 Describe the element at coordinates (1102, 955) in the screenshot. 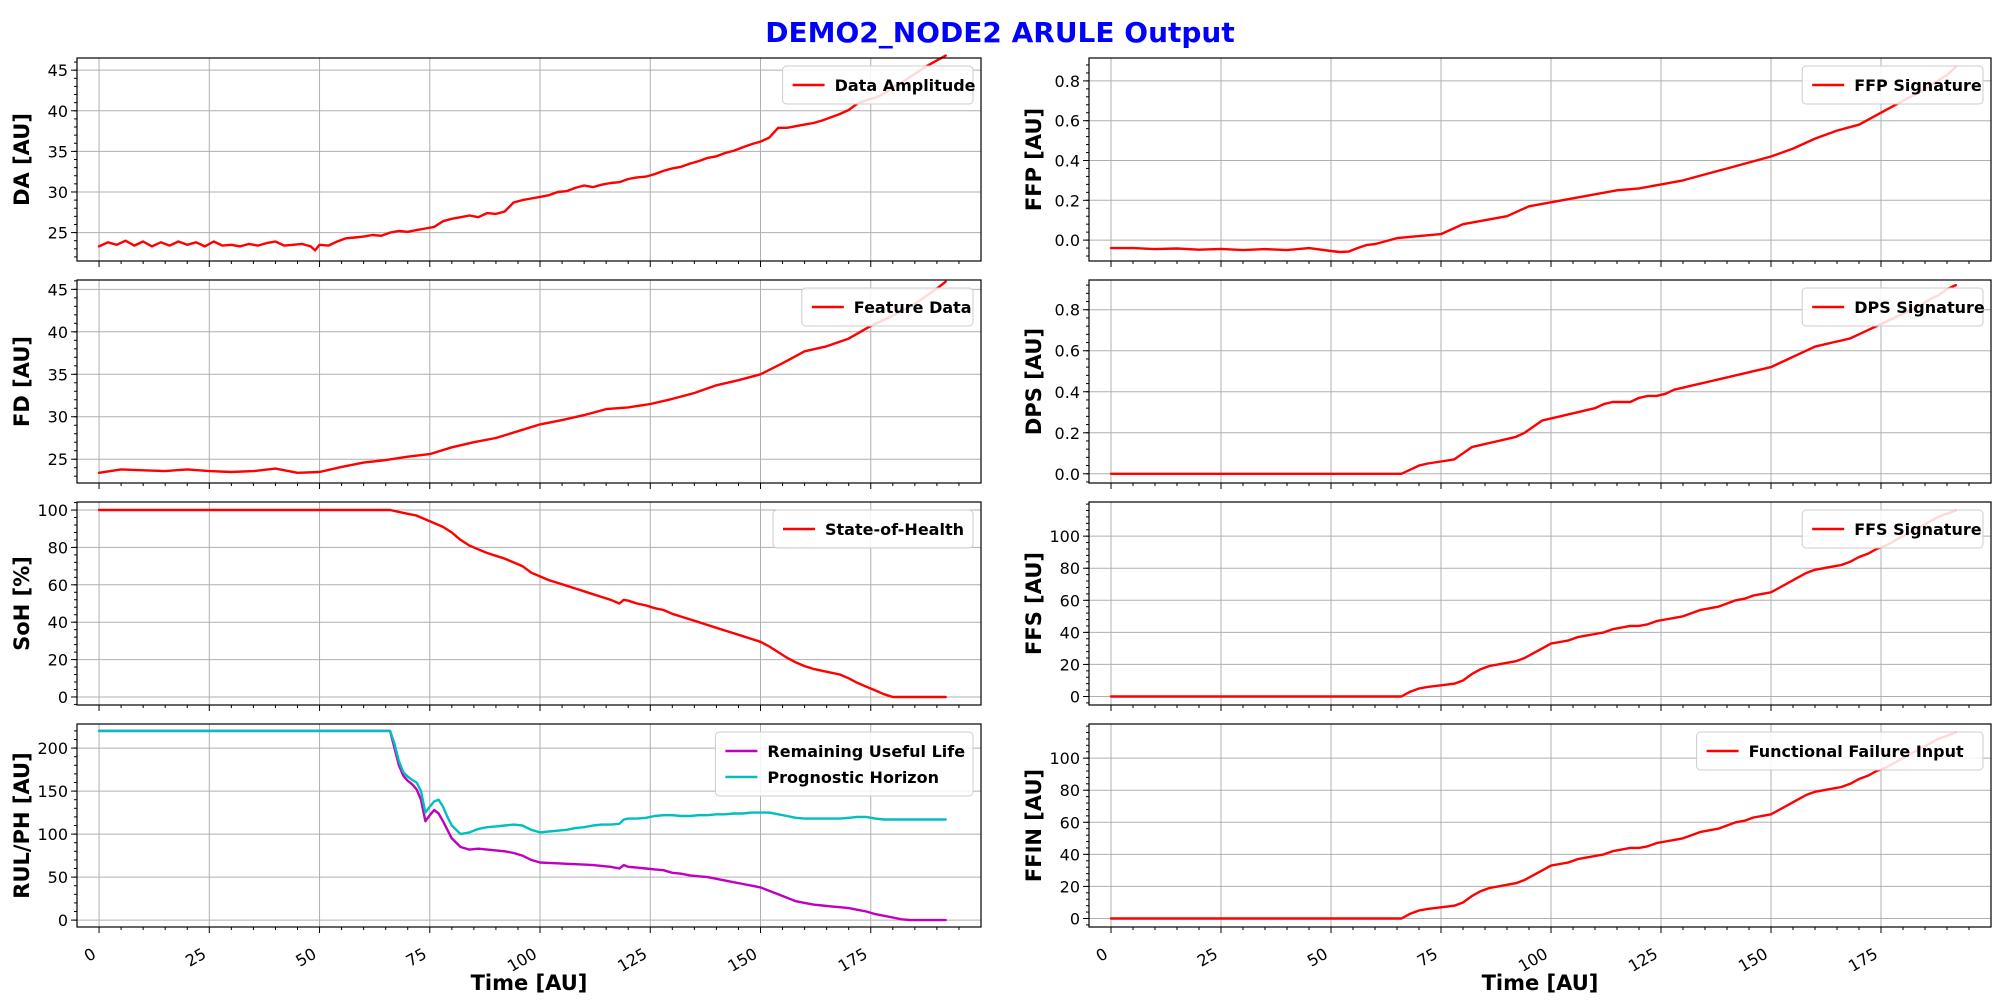

I see `x-tick-label: 0` at that location.